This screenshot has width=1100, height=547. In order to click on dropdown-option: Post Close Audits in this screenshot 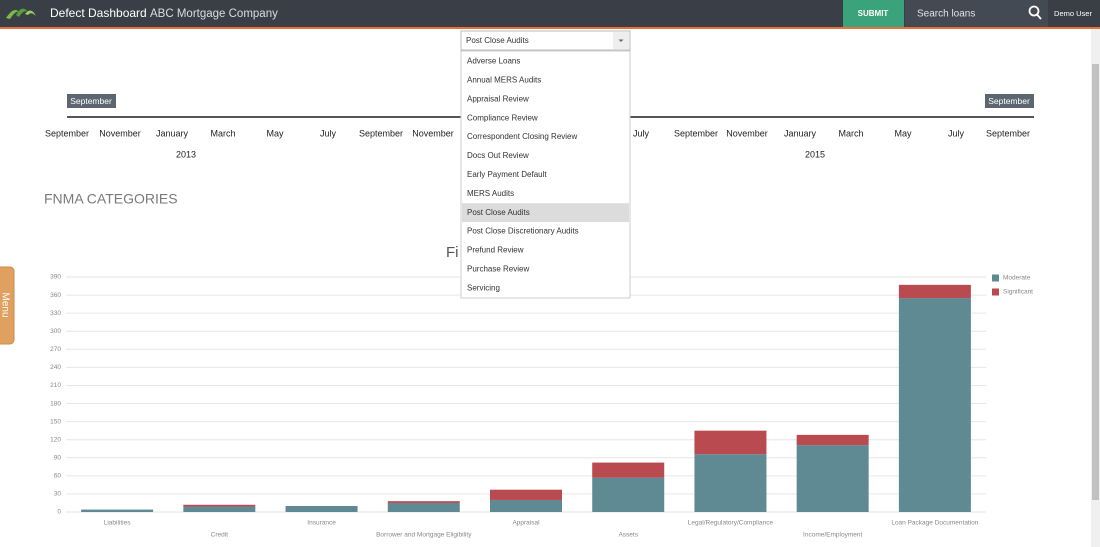, I will do `click(498, 212)`.